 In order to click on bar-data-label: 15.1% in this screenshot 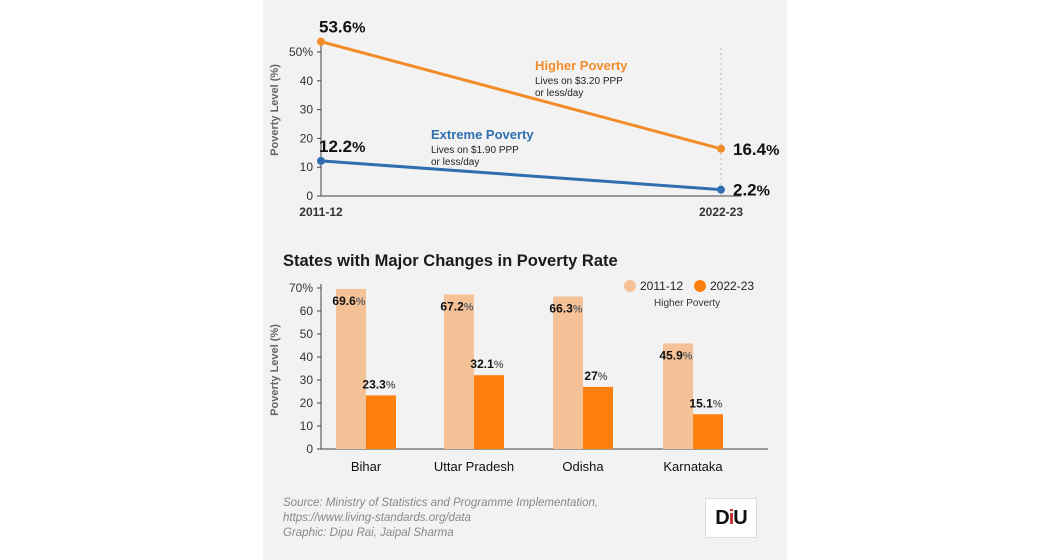, I will do `click(705, 403)`.